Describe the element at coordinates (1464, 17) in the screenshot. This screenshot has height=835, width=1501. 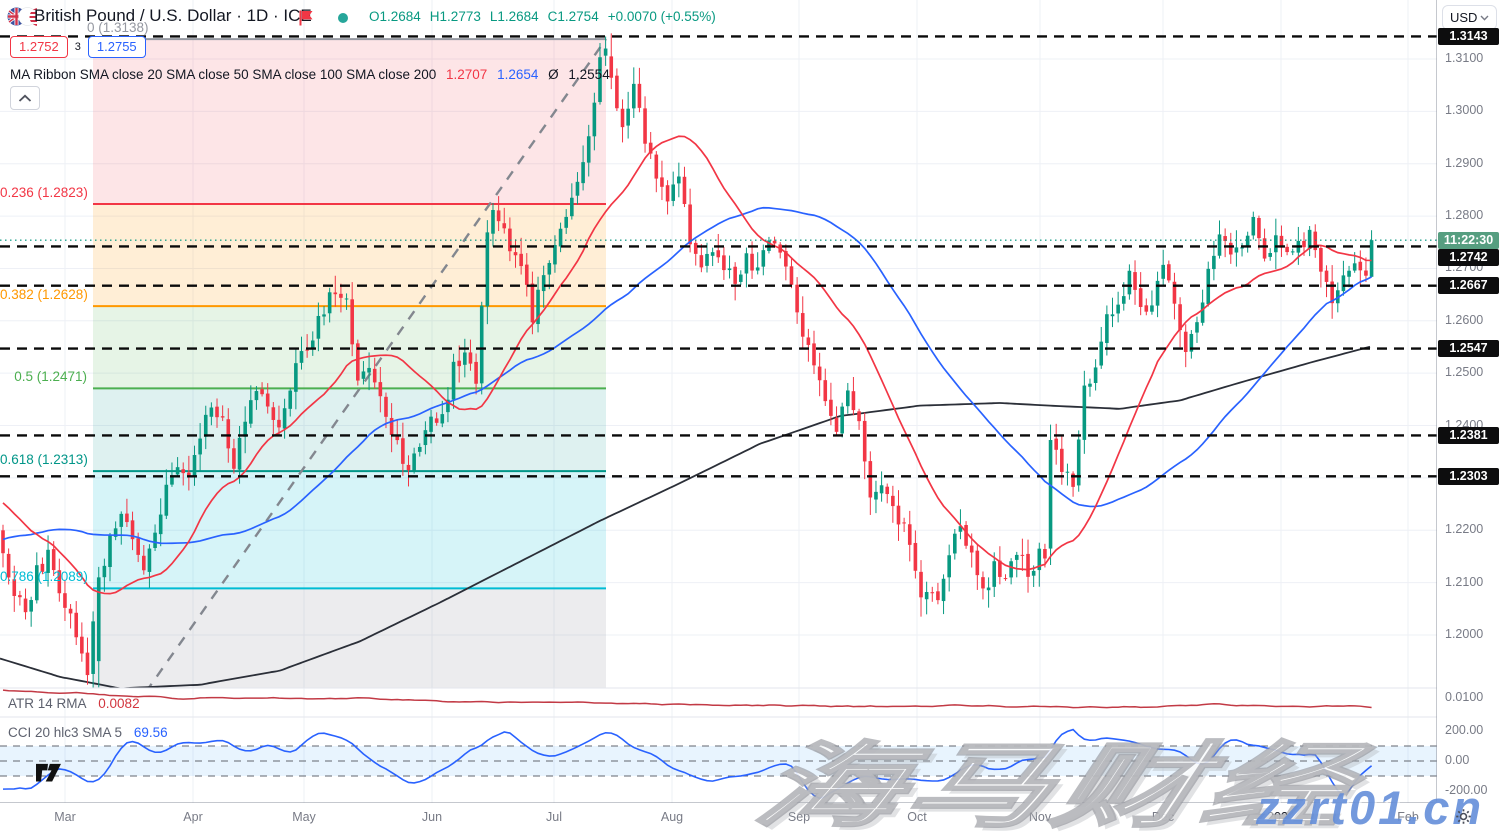
I see `currency-selector-value: USD` at that location.